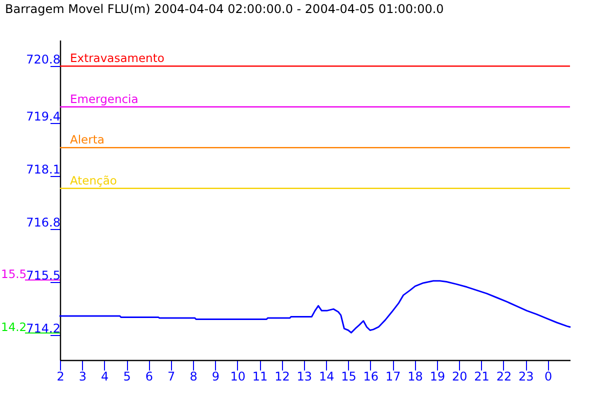 Image resolution: width=600 pixels, height=400 pixels. Describe the element at coordinates (548, 377) in the screenshot. I see `x-tick-label: 0` at that location.